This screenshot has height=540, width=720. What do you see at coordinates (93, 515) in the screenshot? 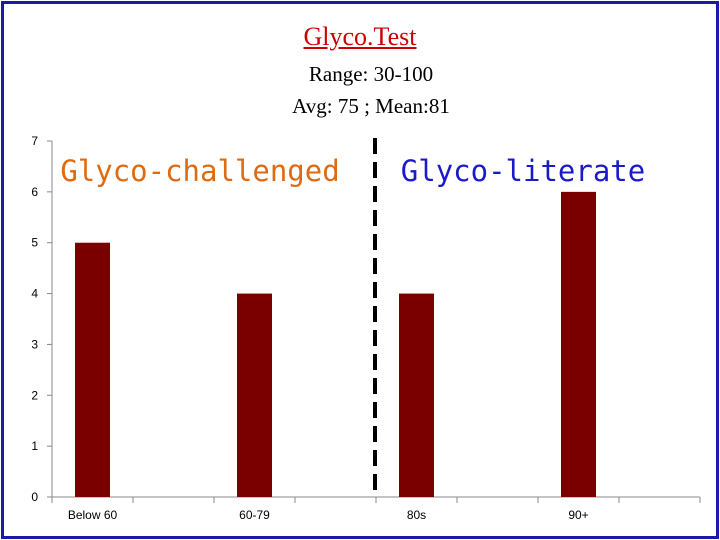
I see `x-tick-label: Below 60` at bounding box center [93, 515].